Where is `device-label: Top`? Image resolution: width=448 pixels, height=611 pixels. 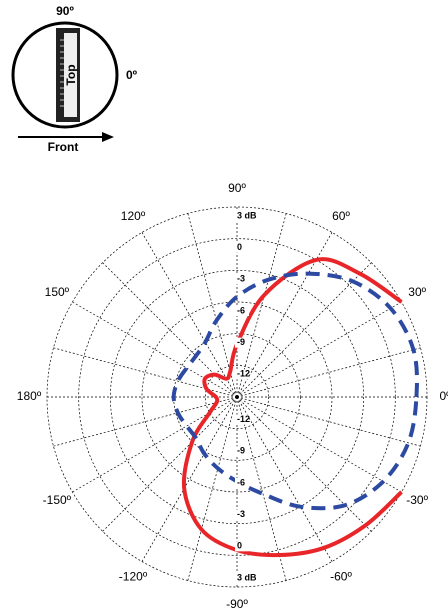 device-label: Top is located at coordinates (71, 74).